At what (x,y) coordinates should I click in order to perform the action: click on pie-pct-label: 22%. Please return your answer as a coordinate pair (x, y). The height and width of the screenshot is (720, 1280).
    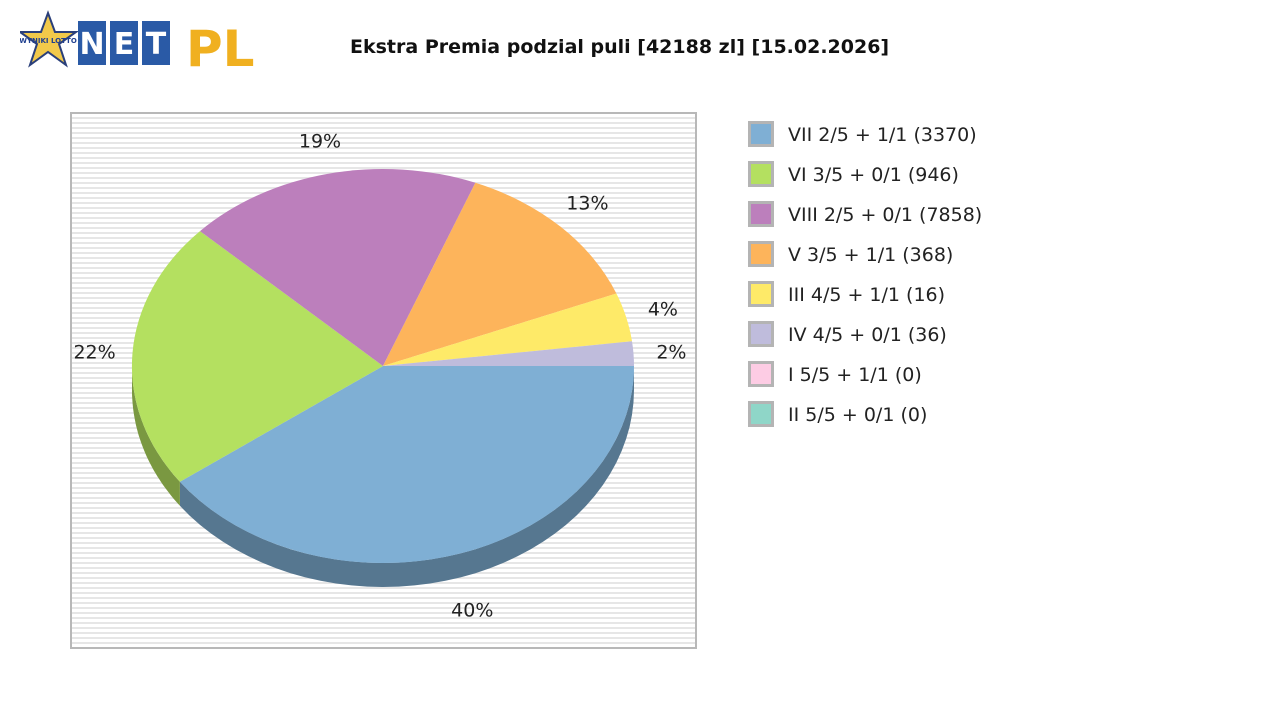
    Looking at the image, I should click on (94, 353).